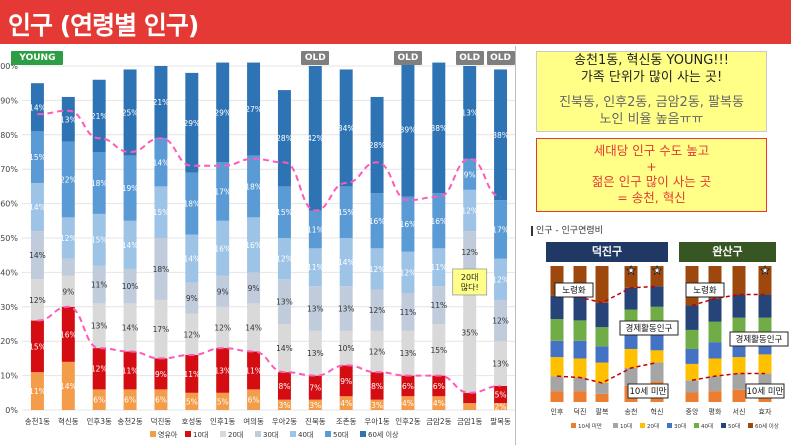  I want to click on star-icon: ★, so click(657, 270).